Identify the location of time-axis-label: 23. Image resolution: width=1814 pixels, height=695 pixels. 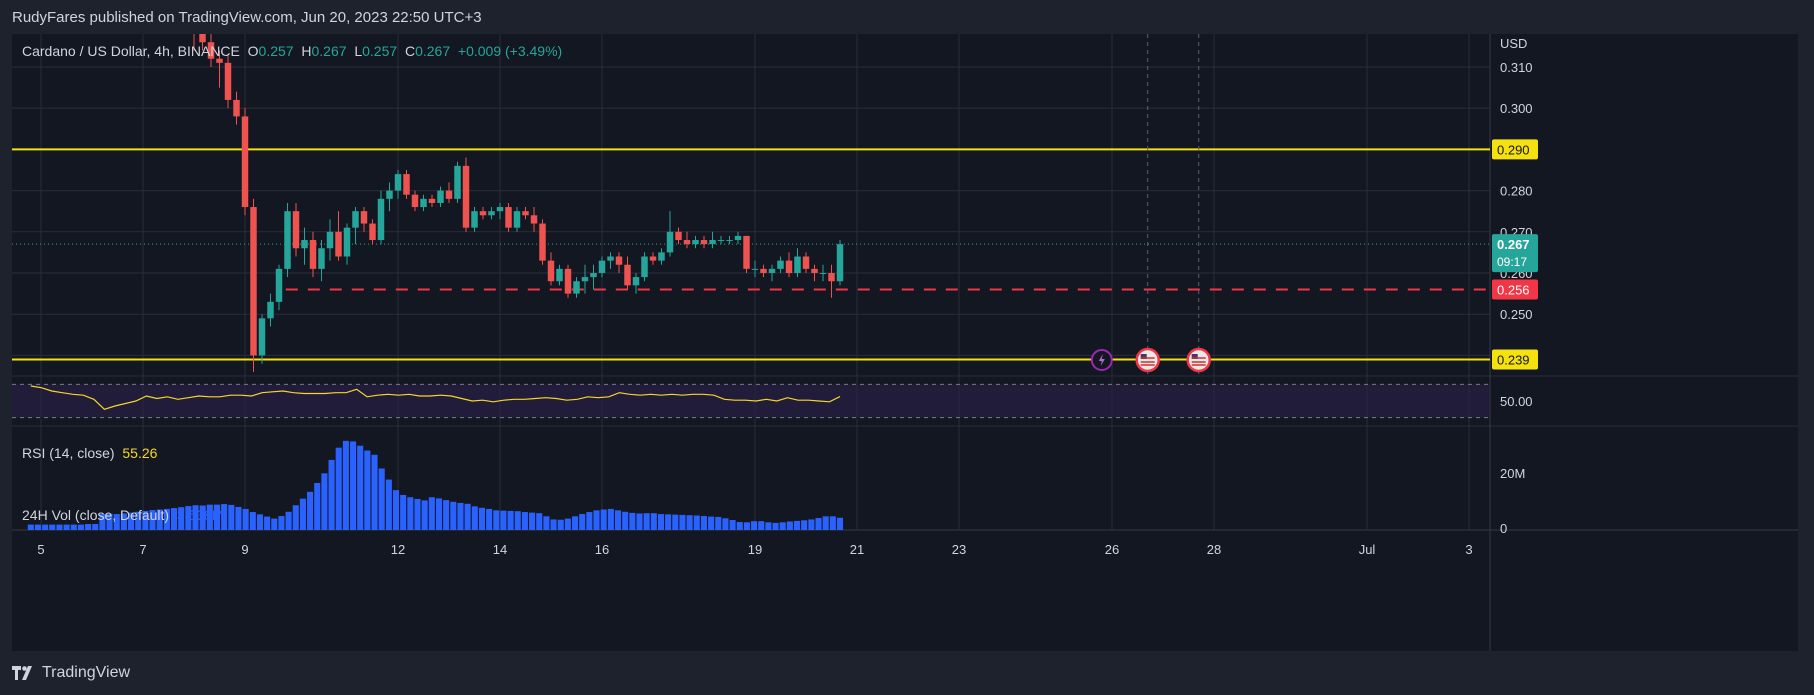
(959, 549).